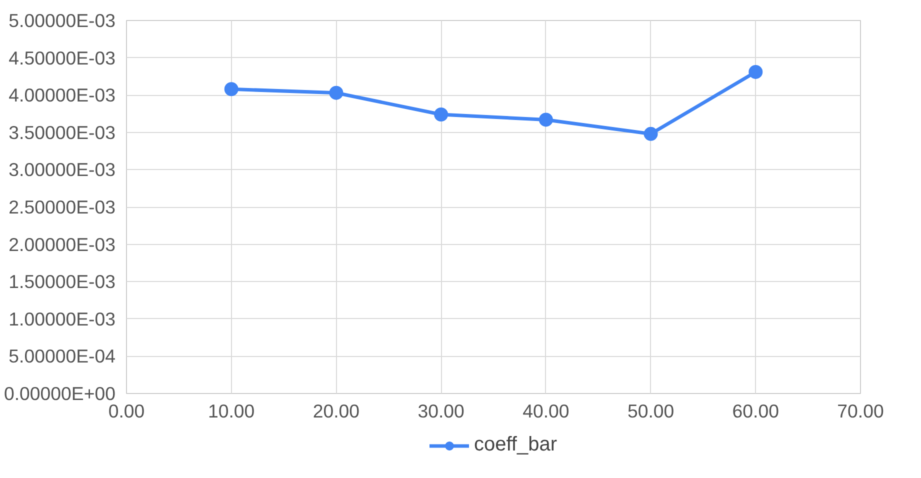 This screenshot has height=478, width=921. I want to click on y-tick-label: 1.50000E-03, so click(62, 281).